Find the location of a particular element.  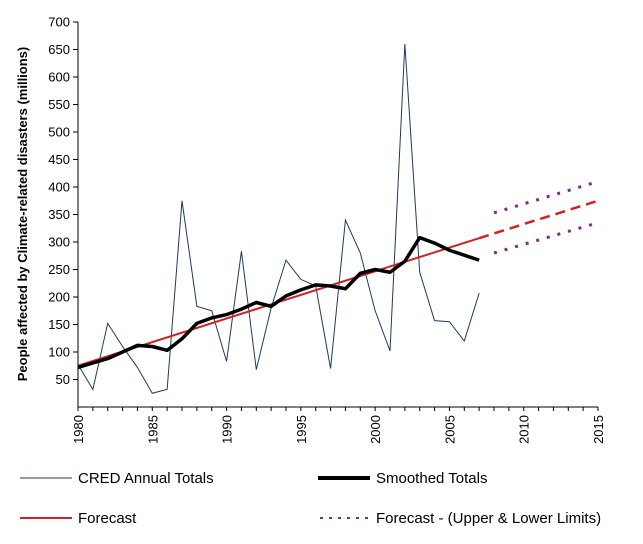

series-limit-upper is located at coordinates (546, 197).